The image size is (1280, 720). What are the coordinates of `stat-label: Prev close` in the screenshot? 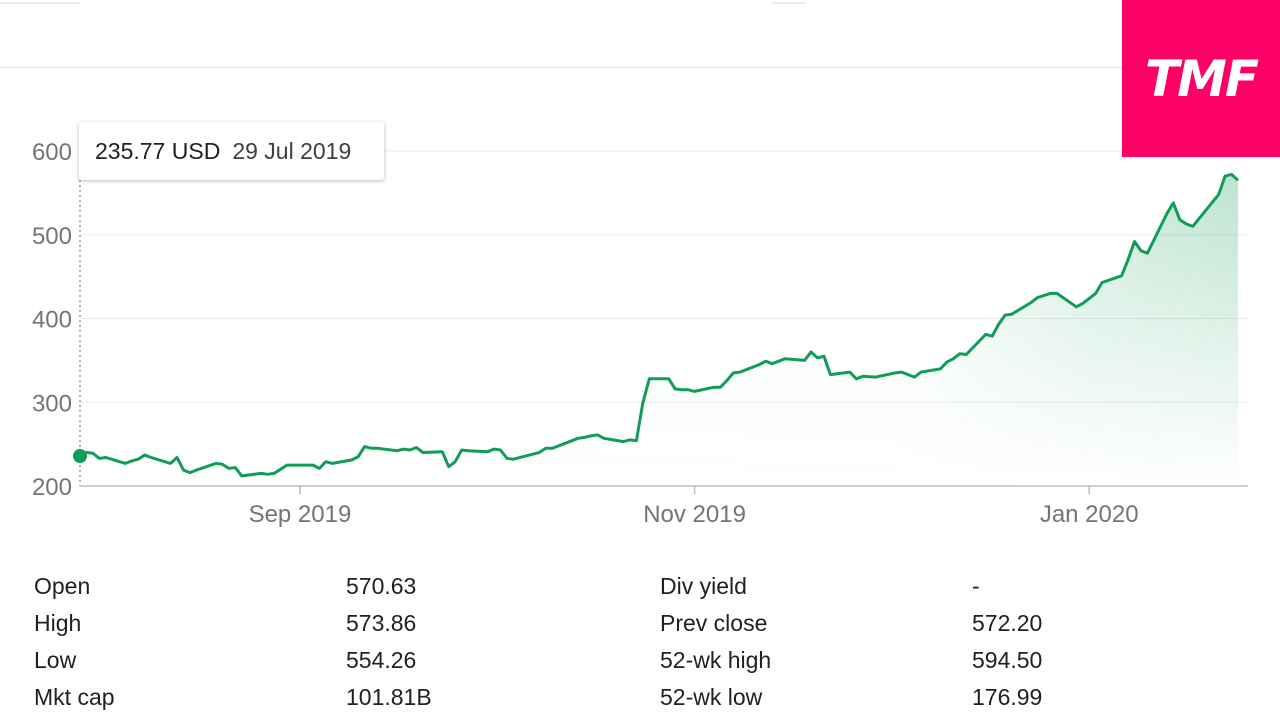 It's located at (714, 623).